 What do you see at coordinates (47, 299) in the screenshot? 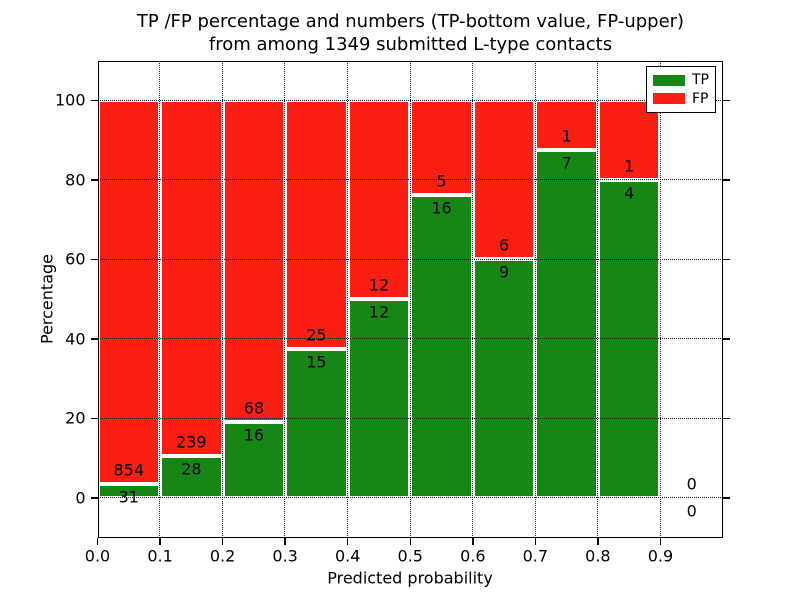
I see `y-axis-label: Percentage` at bounding box center [47, 299].